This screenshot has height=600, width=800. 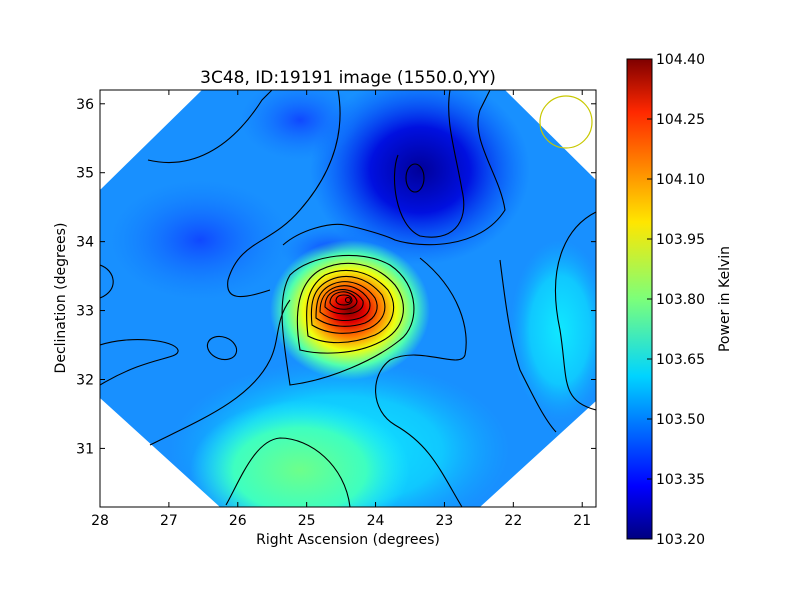 What do you see at coordinates (680, 480) in the screenshot?
I see `colorbar-tick-label: 103.35` at bounding box center [680, 480].